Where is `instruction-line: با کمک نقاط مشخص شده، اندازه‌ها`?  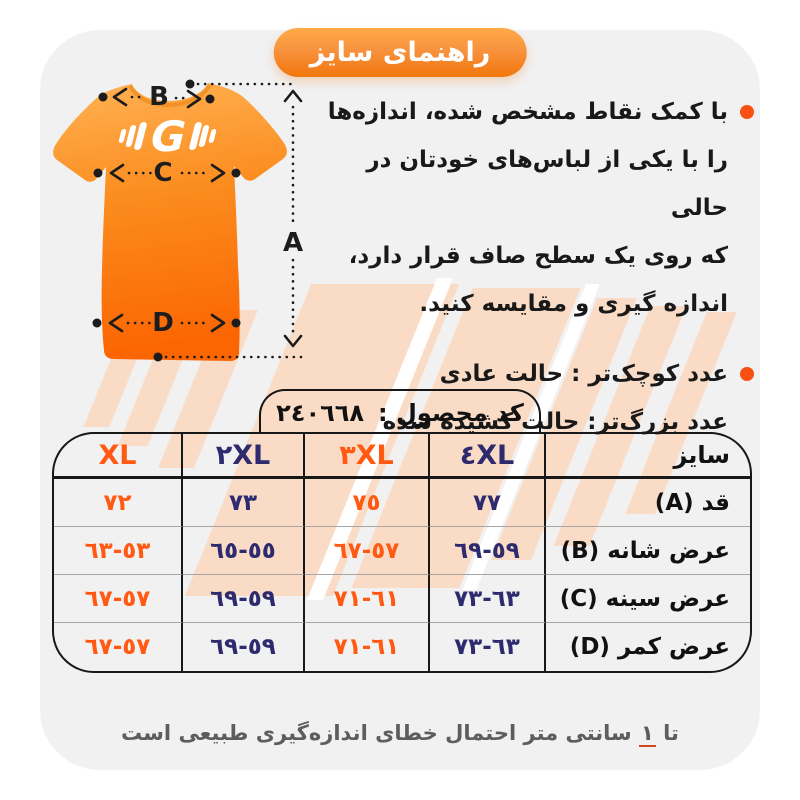
instruction-line: با کمک نقاط مشخص شده، اندازه‌ها is located at coordinates (527, 112).